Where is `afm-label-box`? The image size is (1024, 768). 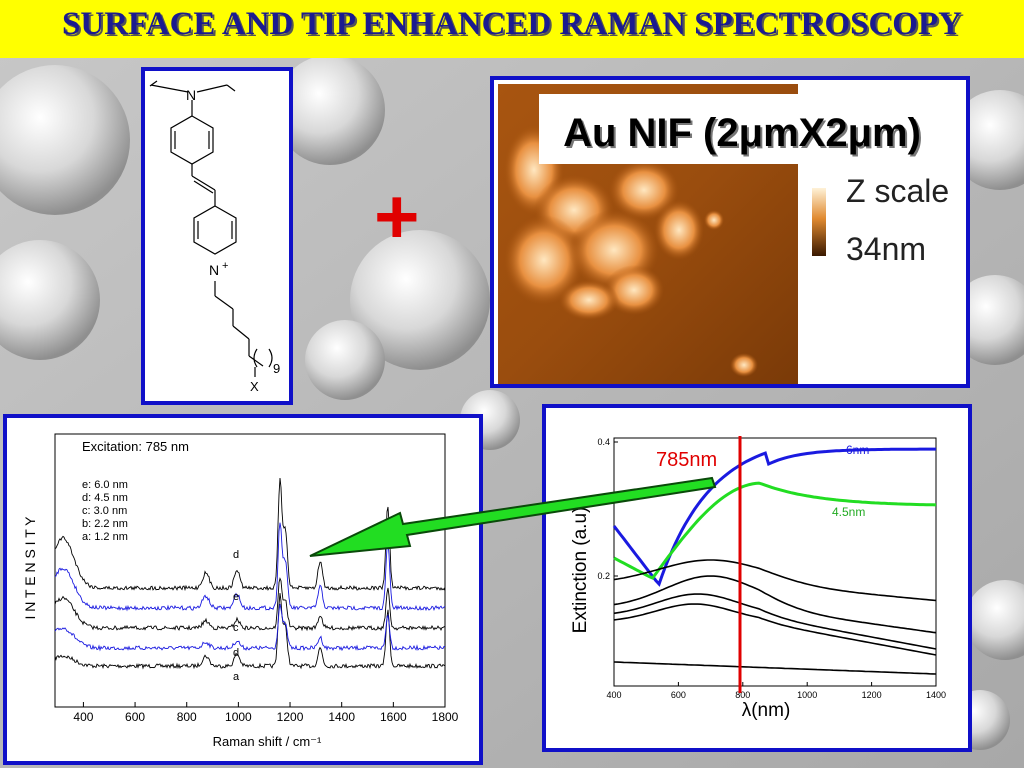 afm-label-box is located at coordinates (742, 129).